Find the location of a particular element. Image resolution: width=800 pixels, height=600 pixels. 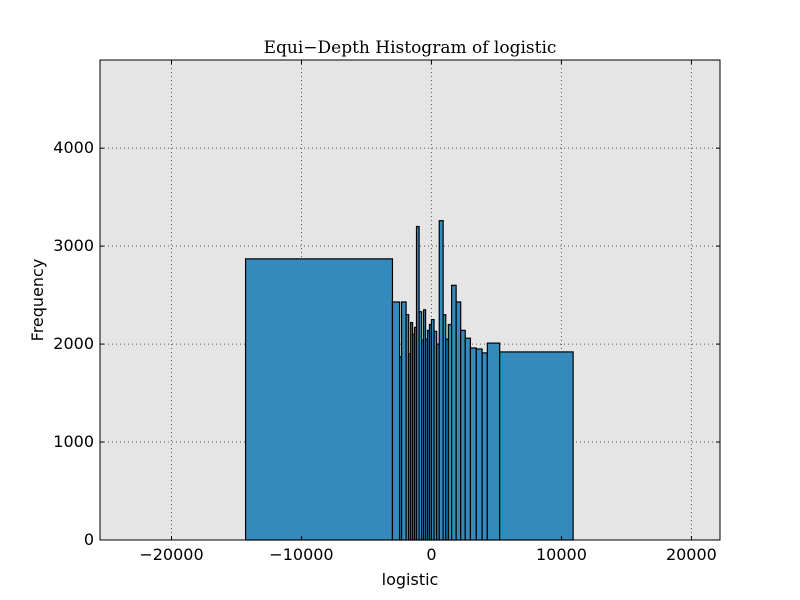

x-tick-label: −20000 is located at coordinates (171, 554).